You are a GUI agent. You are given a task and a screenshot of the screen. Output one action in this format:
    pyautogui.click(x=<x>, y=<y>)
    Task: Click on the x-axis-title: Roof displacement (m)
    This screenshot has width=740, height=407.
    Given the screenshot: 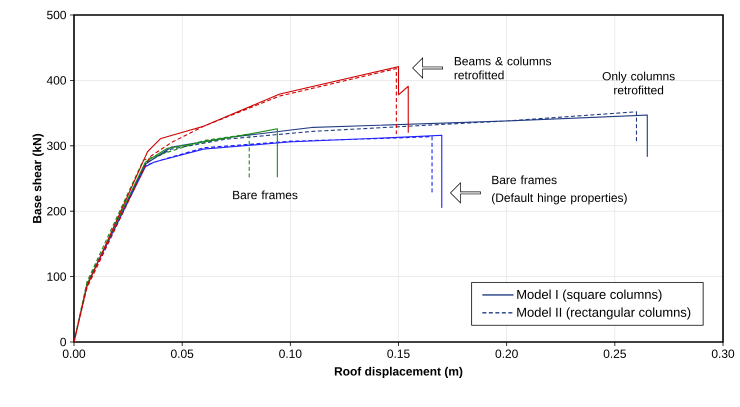 What is the action you would take?
    pyautogui.click(x=398, y=372)
    